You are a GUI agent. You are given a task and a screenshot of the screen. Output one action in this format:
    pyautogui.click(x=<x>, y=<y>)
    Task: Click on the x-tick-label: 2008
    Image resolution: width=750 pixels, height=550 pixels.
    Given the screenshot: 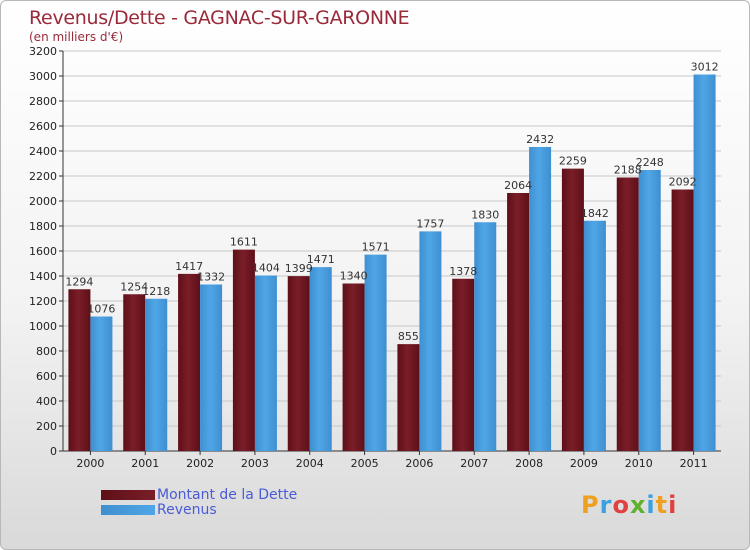 What is the action you would take?
    pyautogui.click(x=529, y=463)
    